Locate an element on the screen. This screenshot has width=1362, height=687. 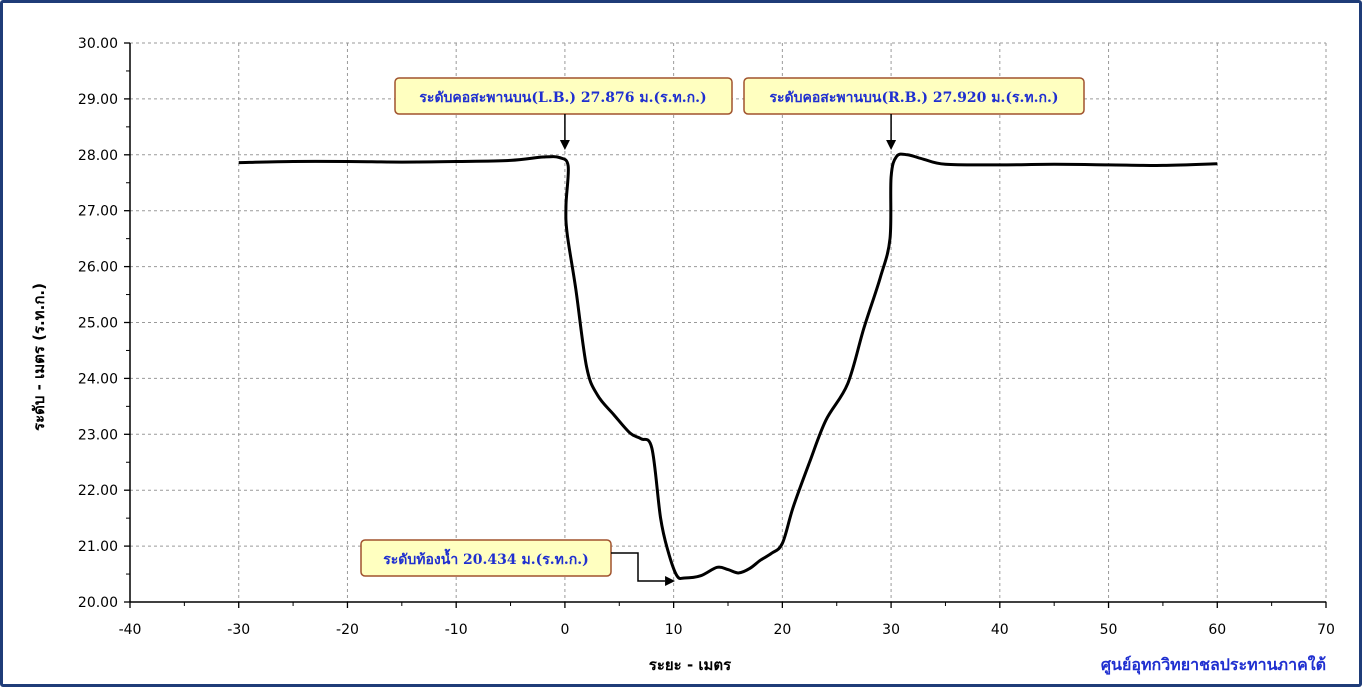
callout-bed-text: ระดับท้องน้ำ 20.434 ม.(ร.ท.ก.) is located at coordinates (485, 558).